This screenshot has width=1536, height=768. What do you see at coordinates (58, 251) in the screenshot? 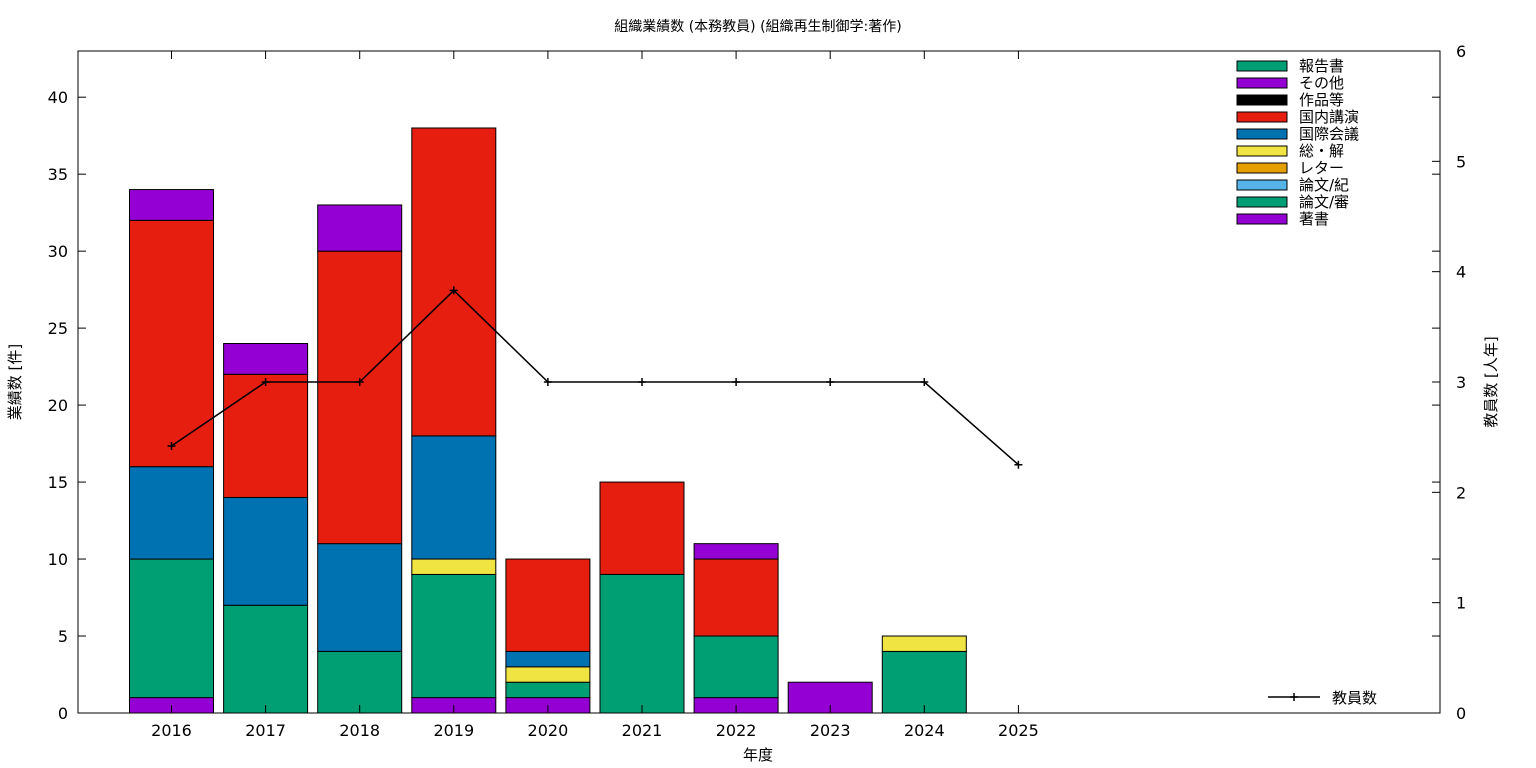
I see `y-tick-label: 30` at bounding box center [58, 251].